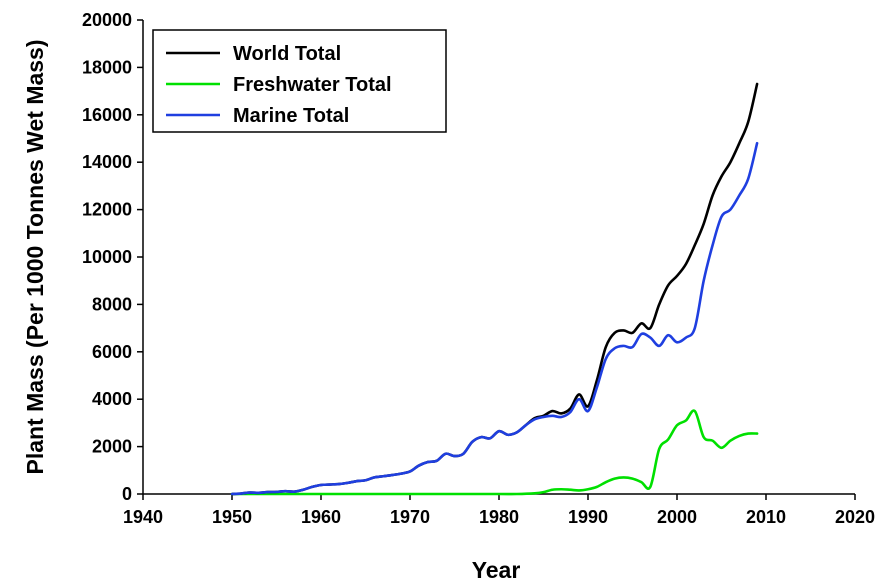  What do you see at coordinates (107, 210) in the screenshot?
I see `y-tick-label: 12000` at bounding box center [107, 210].